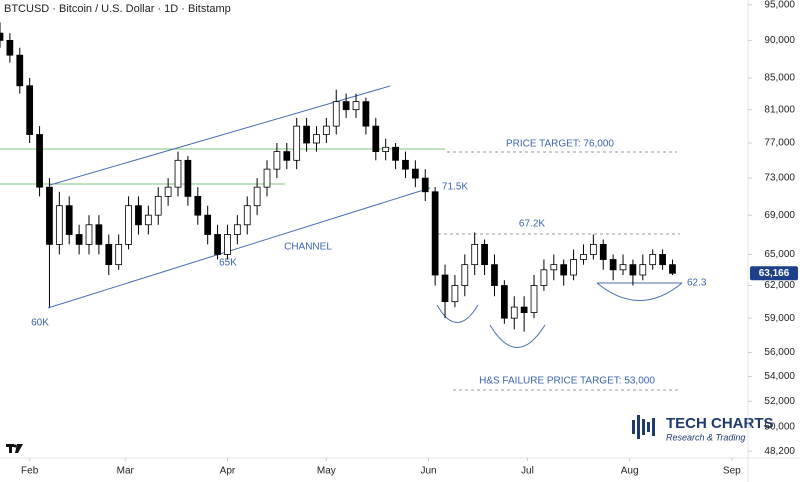  Describe the element at coordinates (779, 376) in the screenshot. I see `y-tick-label: 54,000` at that location.